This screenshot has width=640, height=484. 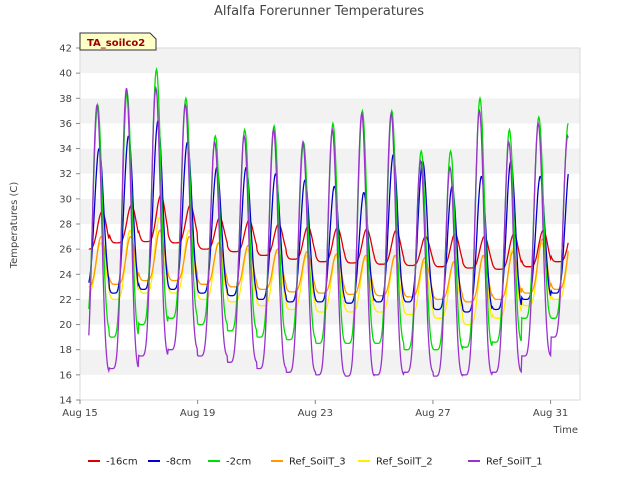 I want to click on legend-label: -8cm, so click(x=178, y=462).